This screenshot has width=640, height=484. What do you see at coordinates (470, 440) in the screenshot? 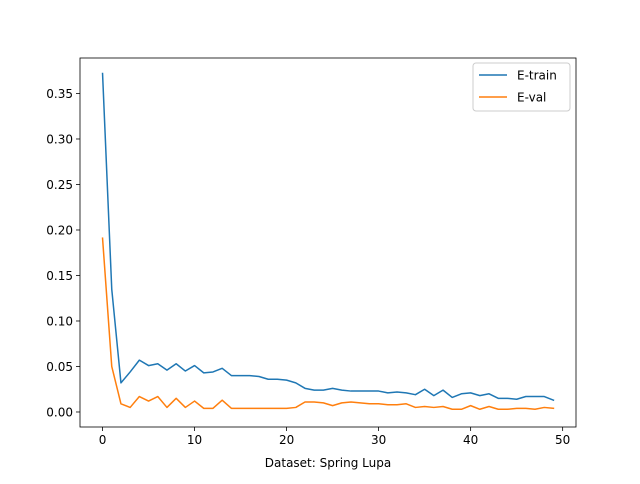
I see `x-tick-label: 40` at bounding box center [470, 440].